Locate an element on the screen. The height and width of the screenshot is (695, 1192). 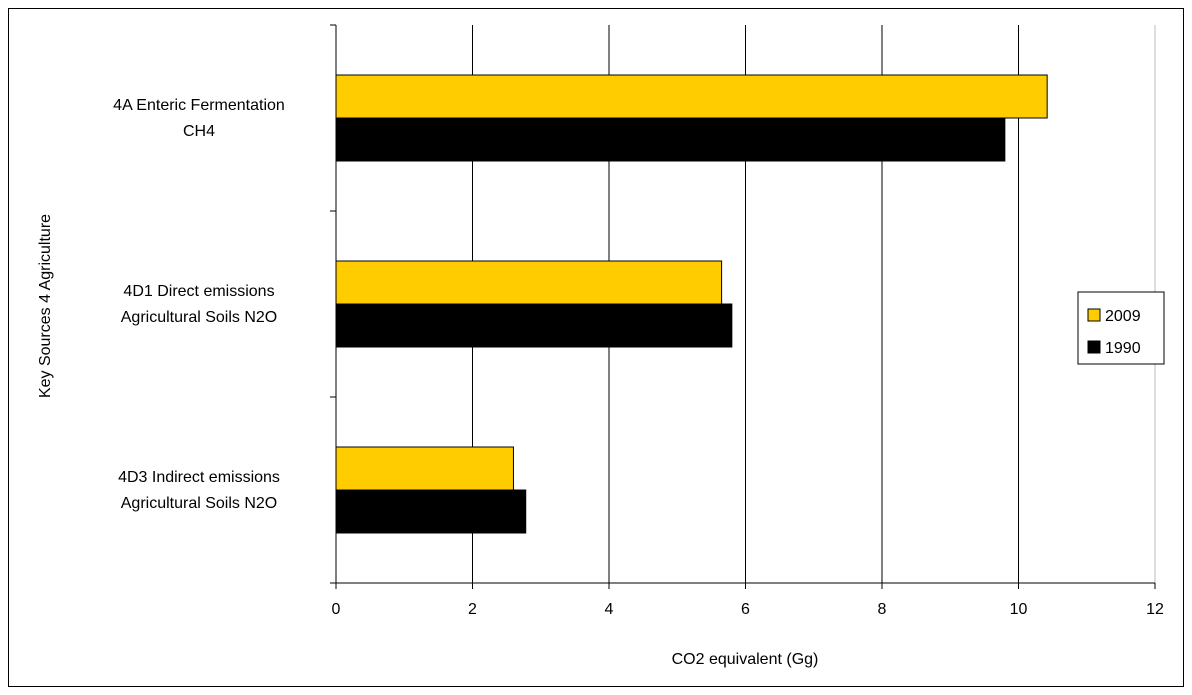
category-label-2-line-0: 4D3 Indirect emissions is located at coordinates (199, 477).